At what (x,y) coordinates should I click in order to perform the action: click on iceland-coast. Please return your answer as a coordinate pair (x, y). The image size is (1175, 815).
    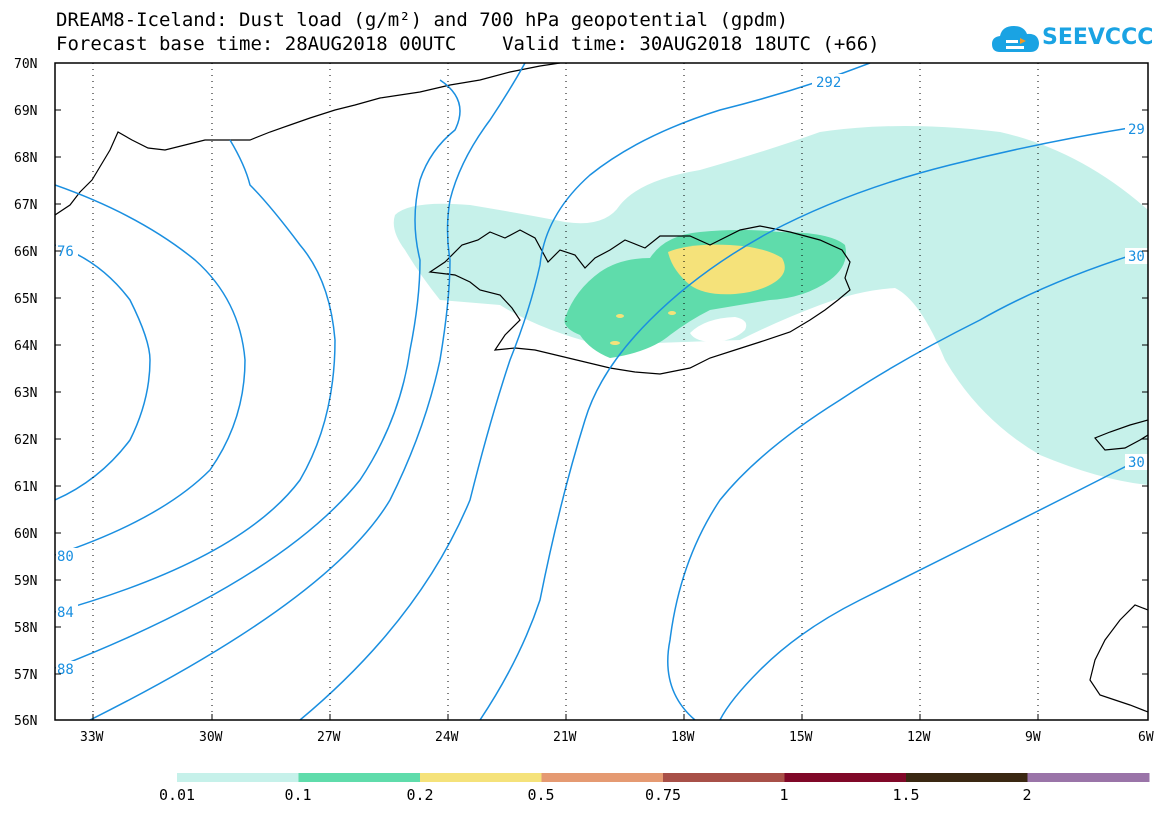
    Looking at the image, I should click on (639, 300).